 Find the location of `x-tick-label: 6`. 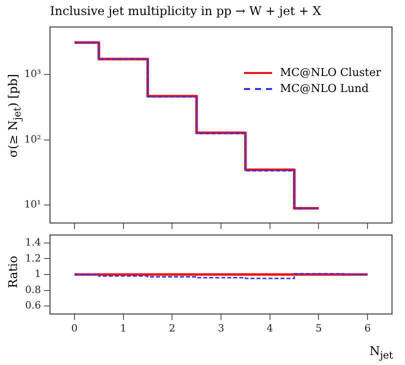

x-tick-label: 6 is located at coordinates (367, 329).